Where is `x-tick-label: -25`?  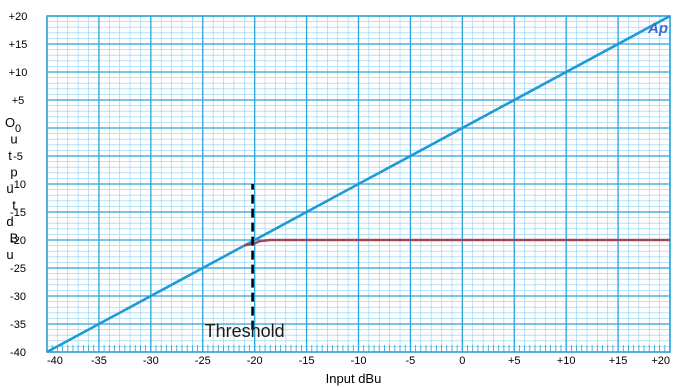
x-tick-label: -25 is located at coordinates (203, 361).